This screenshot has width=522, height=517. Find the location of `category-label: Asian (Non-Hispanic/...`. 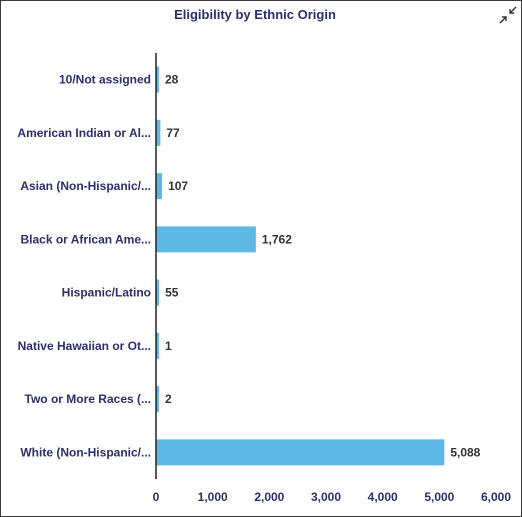

category-label: Asian (Non-Hispanic/... is located at coordinates (85, 186).